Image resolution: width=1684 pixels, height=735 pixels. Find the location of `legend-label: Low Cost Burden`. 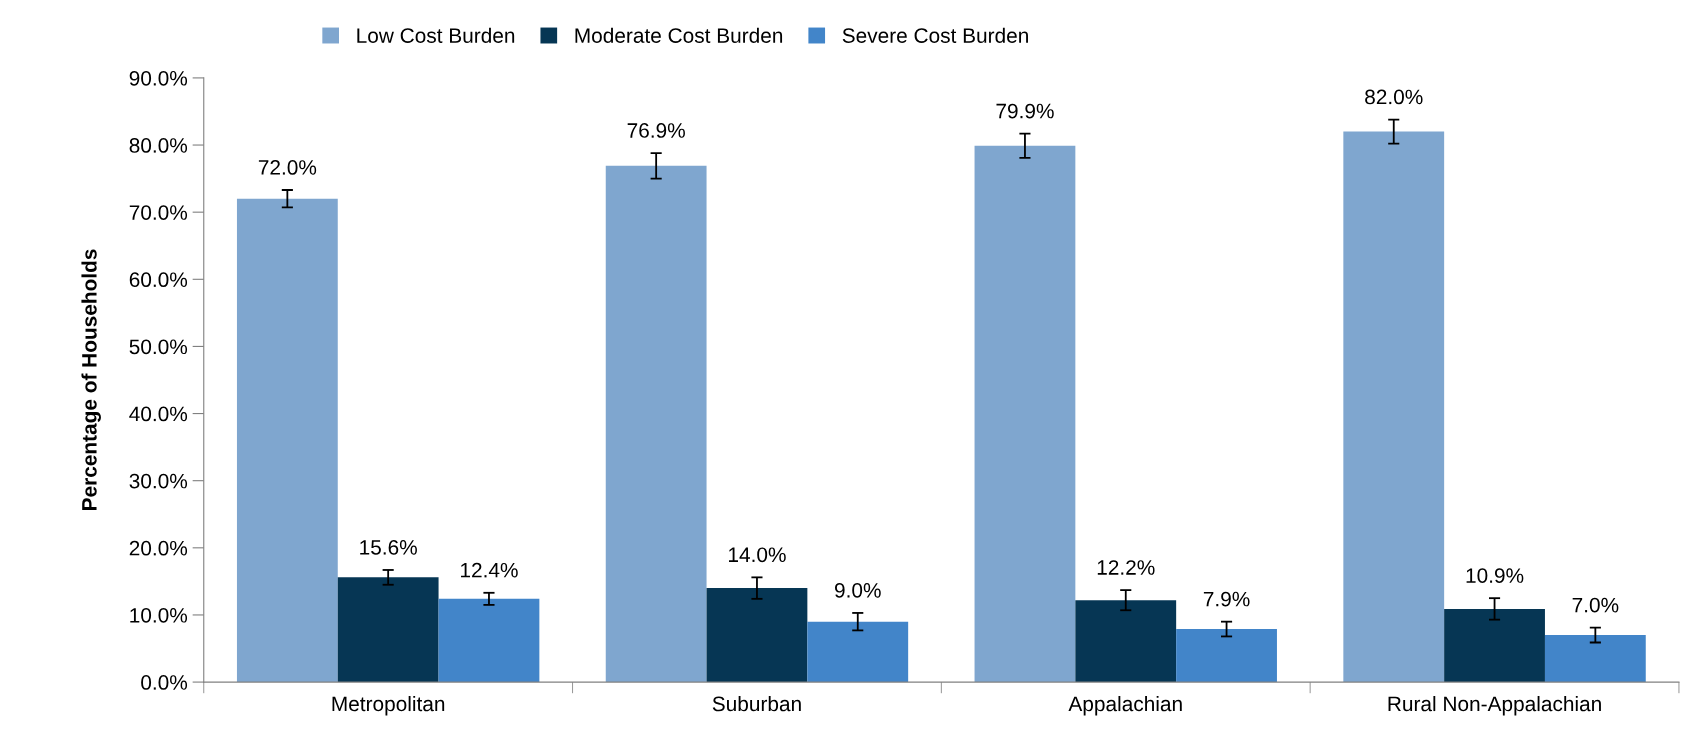

legend-label: Low Cost Burden is located at coordinates (436, 35).